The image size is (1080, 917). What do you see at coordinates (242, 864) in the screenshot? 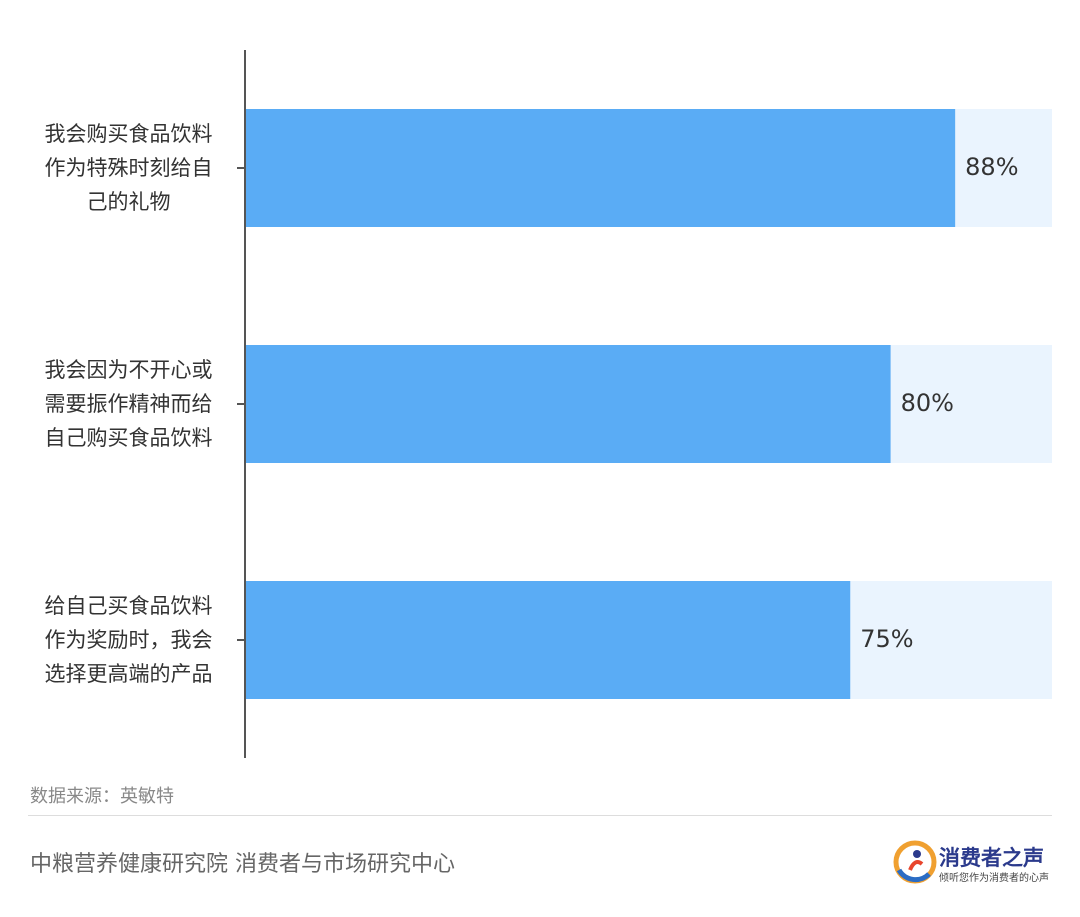
I see `footer-organization: 中粮营养健康研究院 消费者与市场研究中心` at bounding box center [242, 864].